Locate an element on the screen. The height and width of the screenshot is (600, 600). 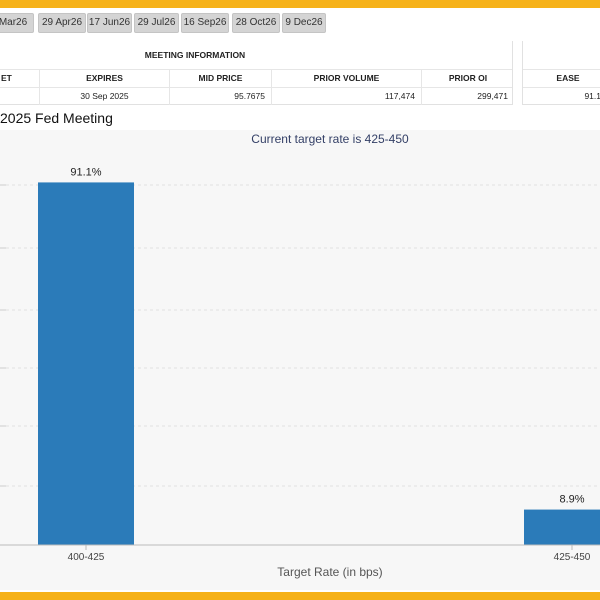
col-header-prior-volume: PRIOR VOLUME is located at coordinates (347, 78).